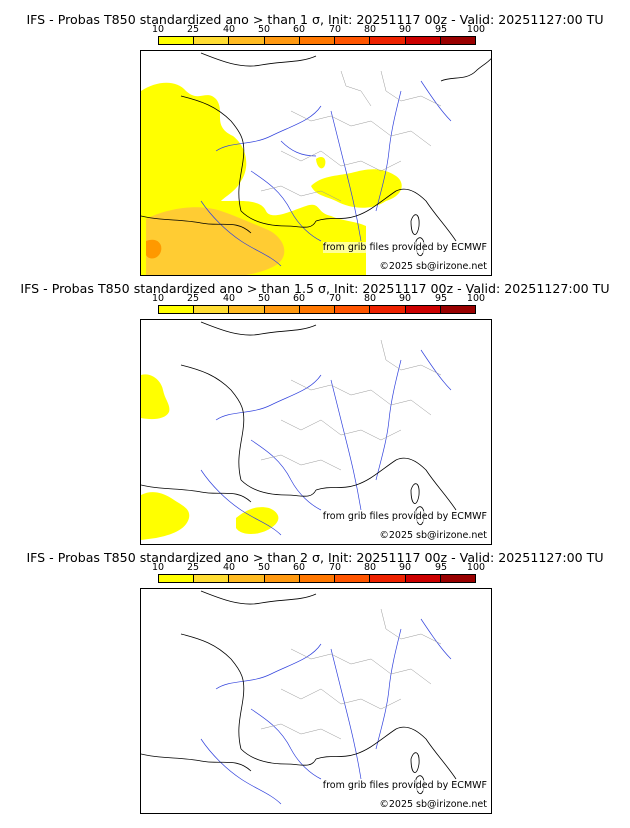 This screenshot has height=828, width=630. Describe the element at coordinates (215, 241) in the screenshot. I see `probability-area-orange-light` at that location.